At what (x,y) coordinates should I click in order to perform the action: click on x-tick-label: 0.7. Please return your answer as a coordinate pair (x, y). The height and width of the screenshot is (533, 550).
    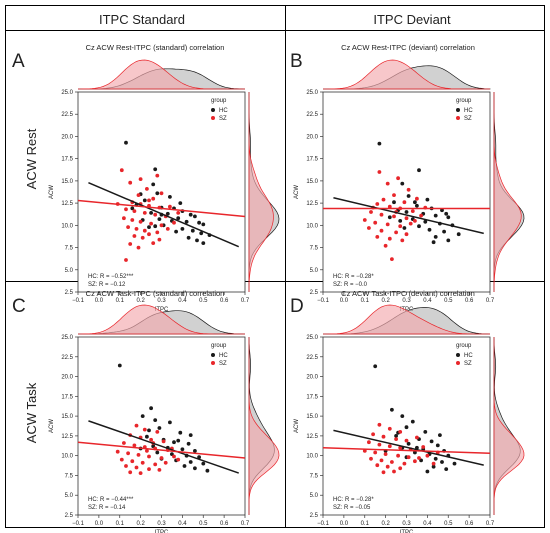
    Looking at the image, I should click on (245, 301).